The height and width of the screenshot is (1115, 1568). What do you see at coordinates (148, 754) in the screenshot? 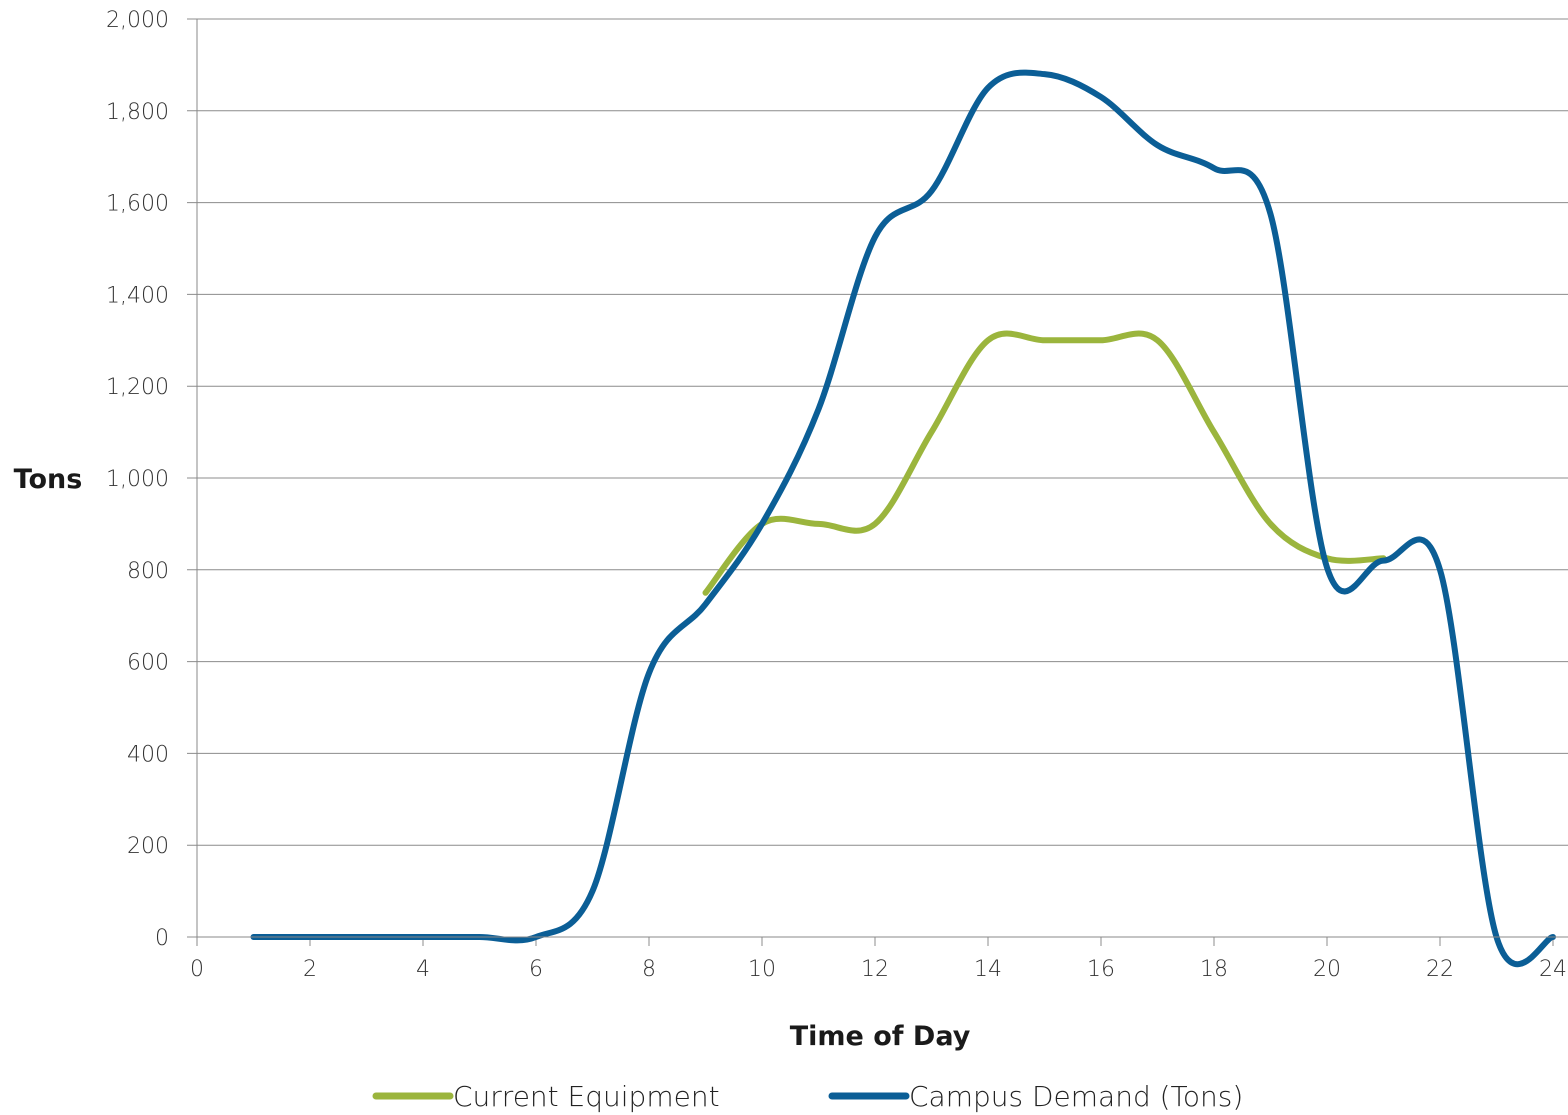
I see `y-tick-label: 400` at bounding box center [148, 754].